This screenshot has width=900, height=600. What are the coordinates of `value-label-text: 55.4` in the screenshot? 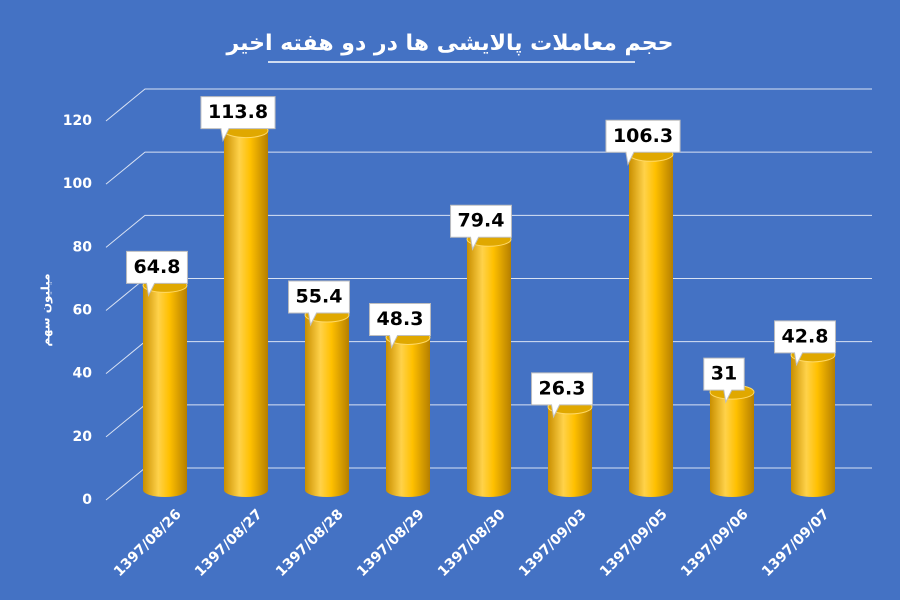 It's located at (319, 297).